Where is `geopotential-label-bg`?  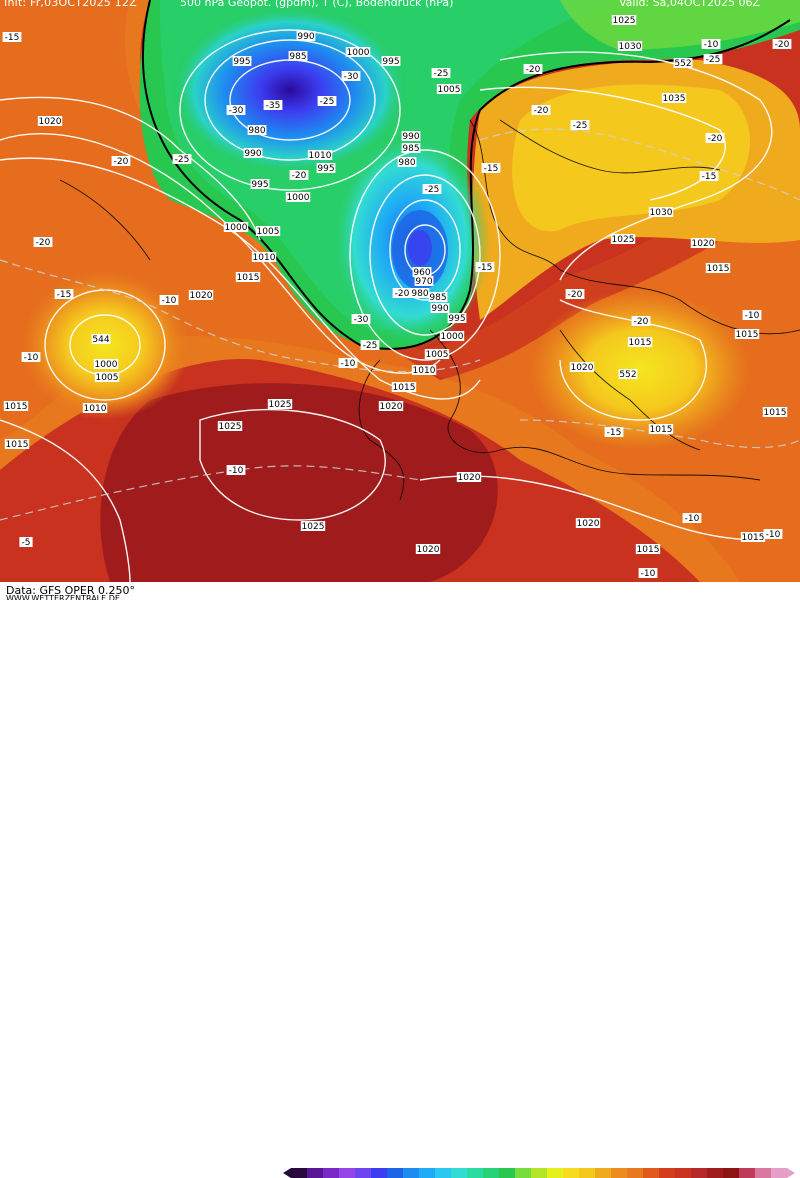 geopotential-label-bg is located at coordinates (101, 339).